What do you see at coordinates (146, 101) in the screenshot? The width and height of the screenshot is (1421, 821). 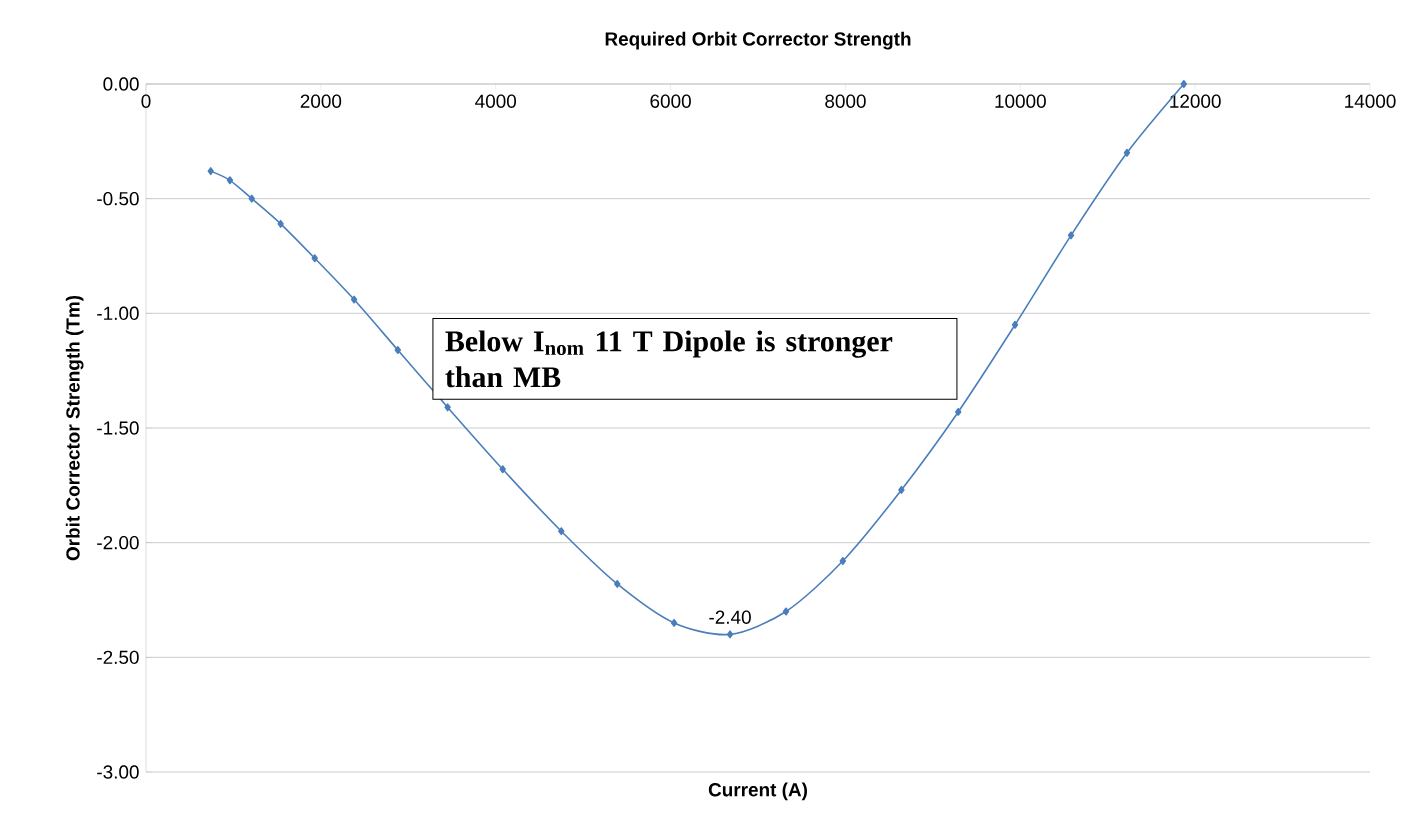 I see `x-tick-label: 0` at bounding box center [146, 101].